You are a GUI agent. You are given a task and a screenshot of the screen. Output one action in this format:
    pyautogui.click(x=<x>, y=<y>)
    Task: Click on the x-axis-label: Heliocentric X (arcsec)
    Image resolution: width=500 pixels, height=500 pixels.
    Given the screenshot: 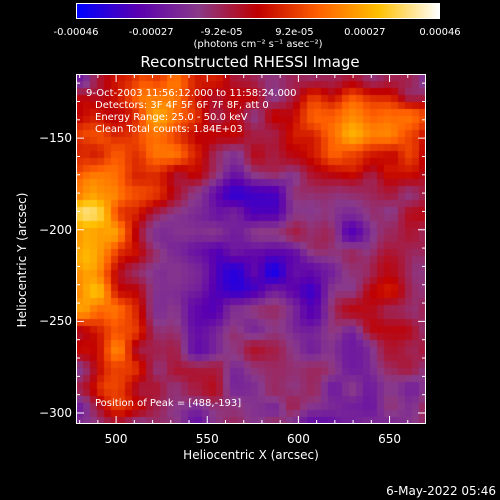 What is the action you would take?
    pyautogui.click(x=251, y=455)
    